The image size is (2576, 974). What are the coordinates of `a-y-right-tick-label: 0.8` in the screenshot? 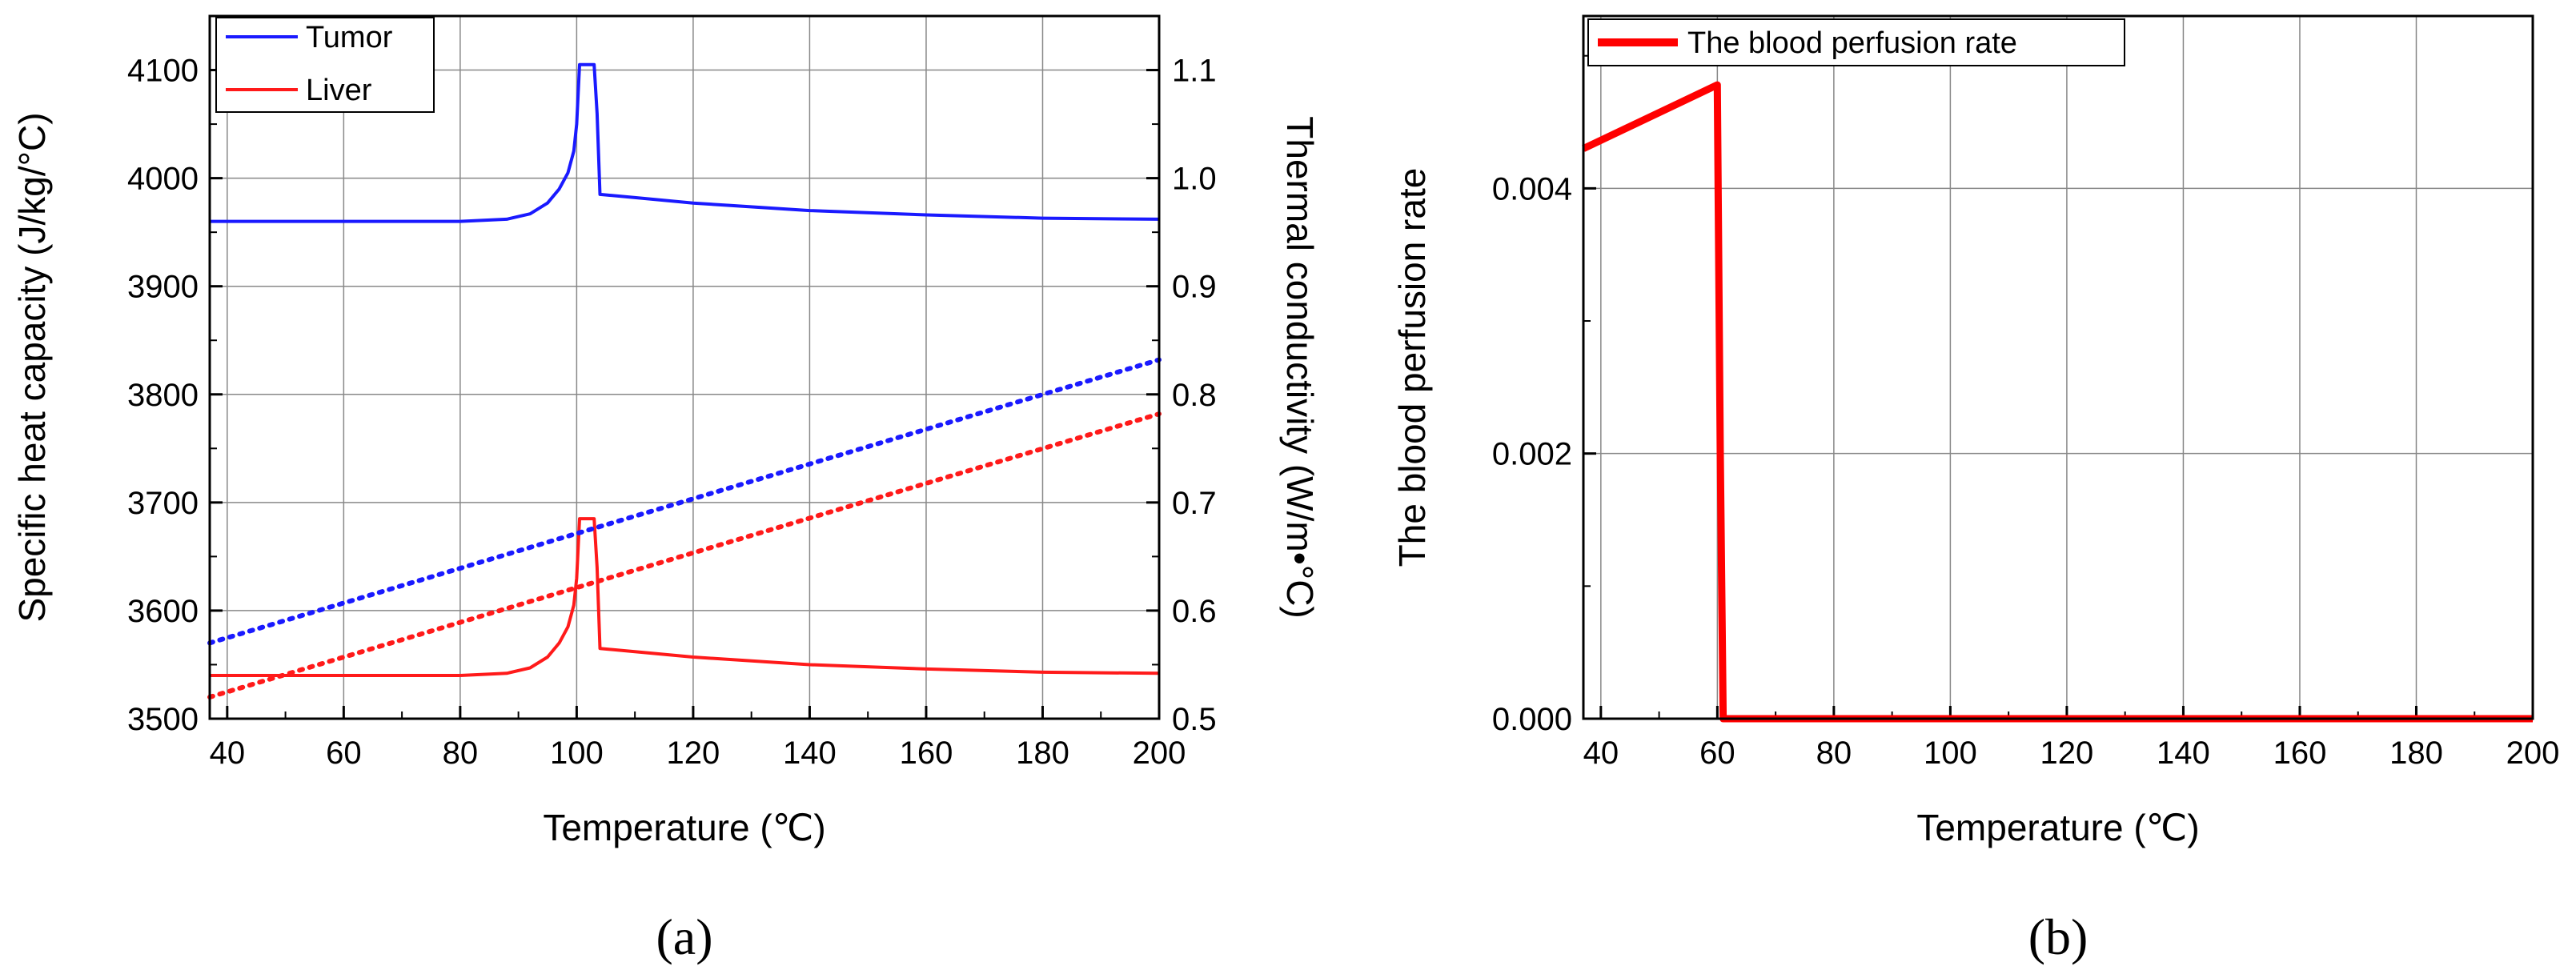 It's located at (1194, 395).